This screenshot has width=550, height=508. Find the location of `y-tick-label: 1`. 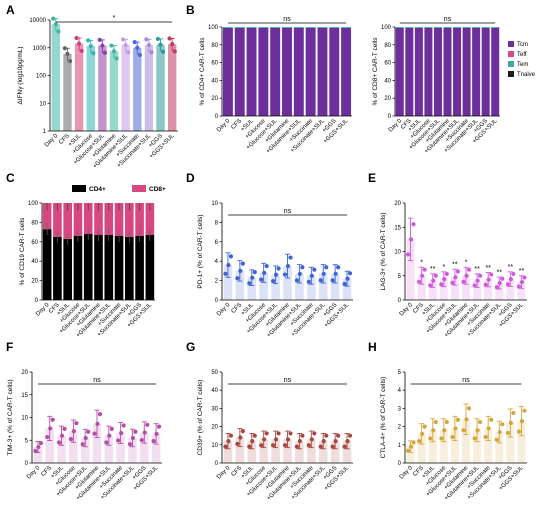

y-tick-label: 1 is located at coordinates (400, 446).